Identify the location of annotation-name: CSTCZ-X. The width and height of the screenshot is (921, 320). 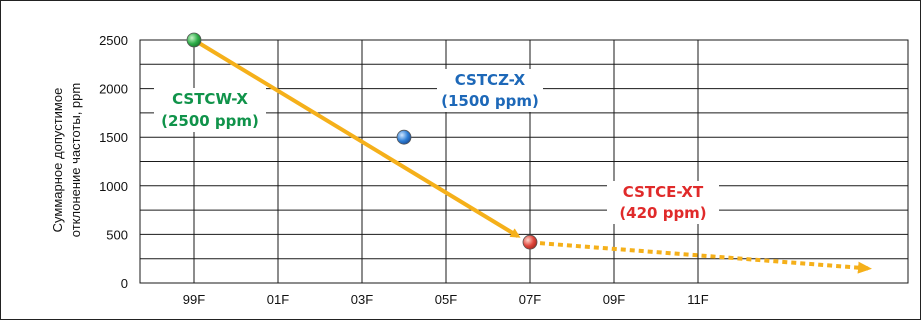
(490, 80).